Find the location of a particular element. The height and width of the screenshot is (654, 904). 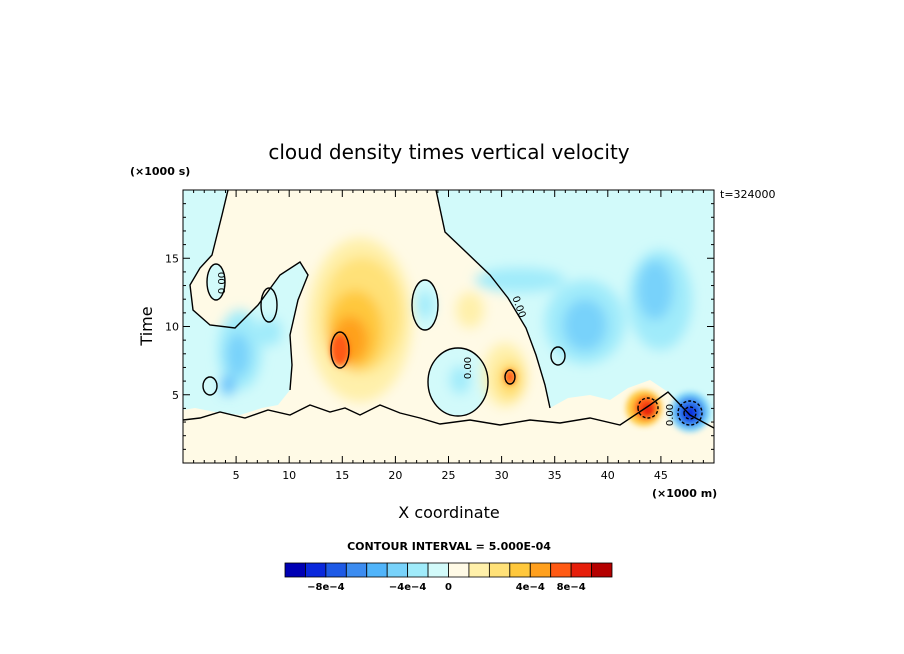

timestamp-label: t=324000 is located at coordinates (748, 194).